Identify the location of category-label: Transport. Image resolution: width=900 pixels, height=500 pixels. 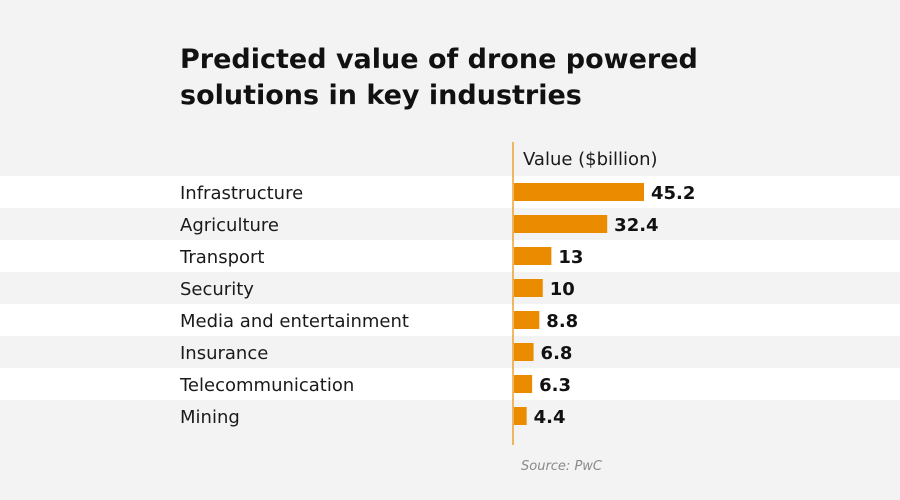
(221, 257).